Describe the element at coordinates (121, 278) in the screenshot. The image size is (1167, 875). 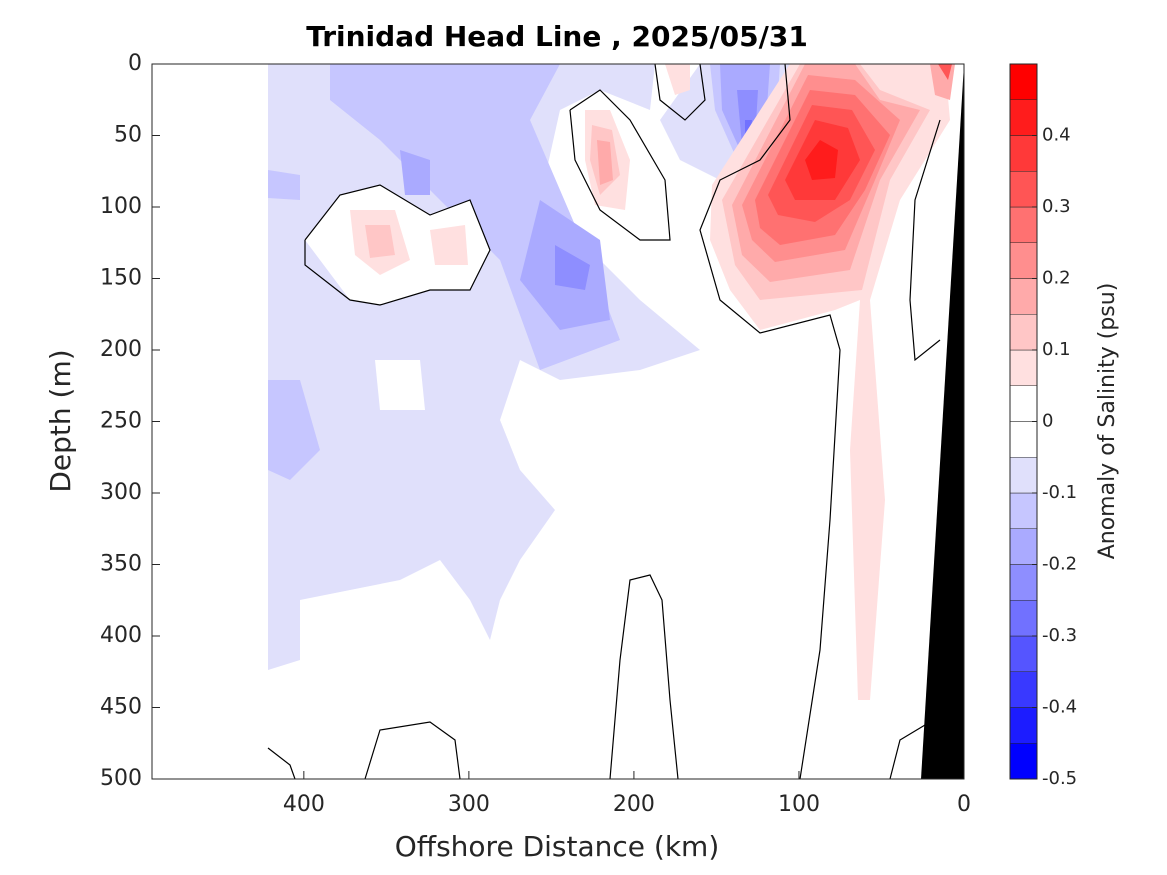
I see `y-tick-label: 150` at that location.